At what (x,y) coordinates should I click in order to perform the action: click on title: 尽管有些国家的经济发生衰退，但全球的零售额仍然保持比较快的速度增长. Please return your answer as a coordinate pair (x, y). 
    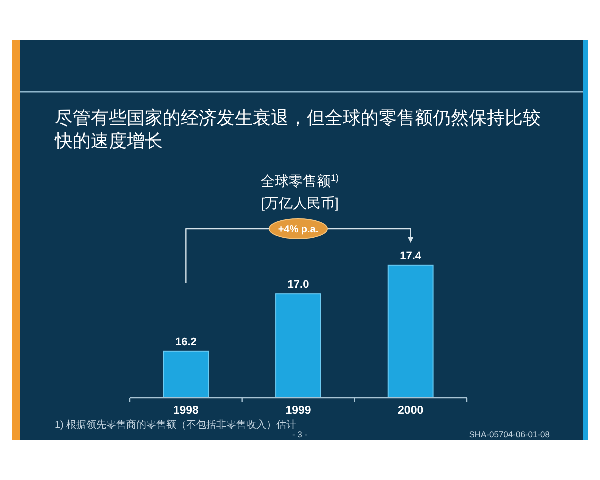
    Looking at the image, I should click on (298, 129).